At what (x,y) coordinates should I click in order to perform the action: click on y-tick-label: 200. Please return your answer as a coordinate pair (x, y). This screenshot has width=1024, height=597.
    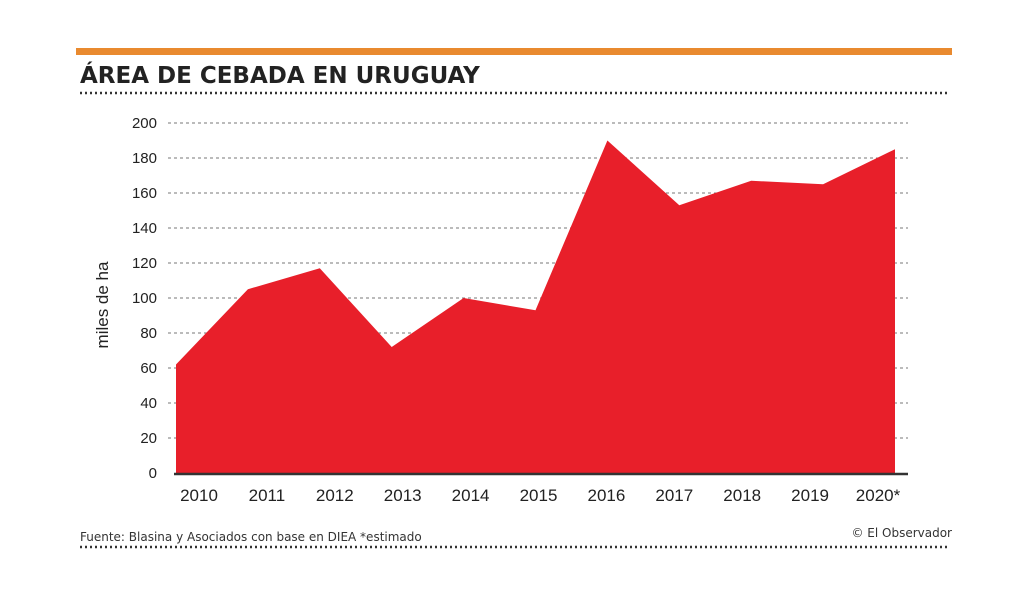
    Looking at the image, I should click on (144, 123).